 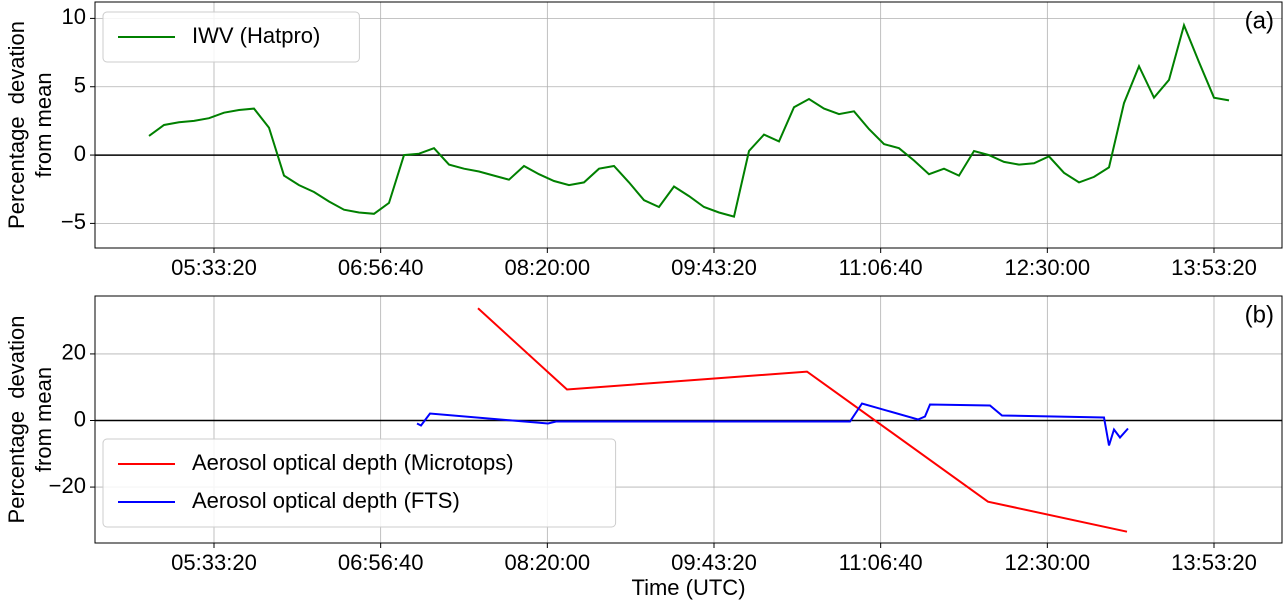 What do you see at coordinates (772, 424) in the screenshot?
I see `data-line` at bounding box center [772, 424].